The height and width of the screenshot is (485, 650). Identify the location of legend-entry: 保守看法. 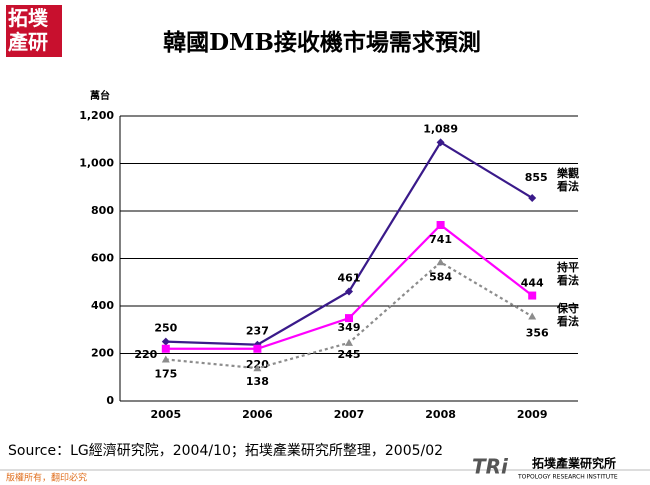
(568, 315).